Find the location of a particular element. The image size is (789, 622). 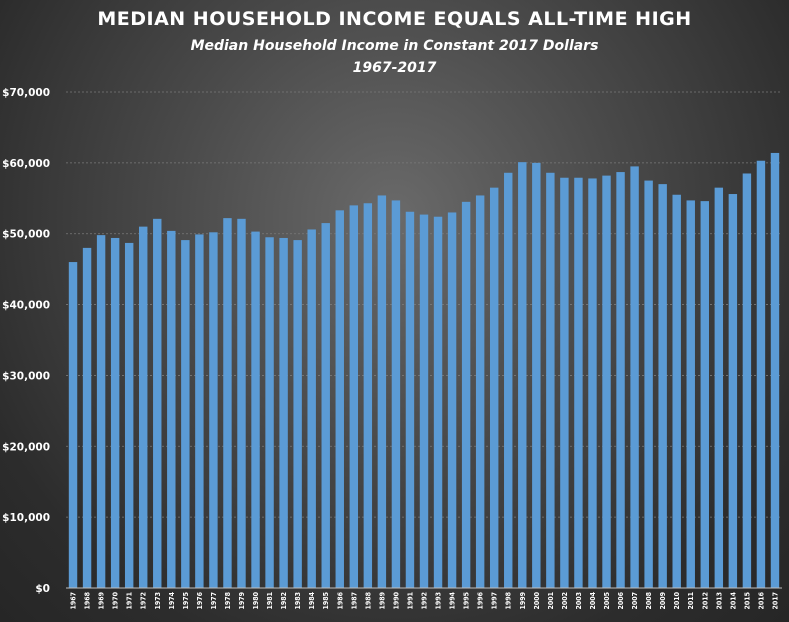

x-tick-label: 2003 is located at coordinates (579, 601).